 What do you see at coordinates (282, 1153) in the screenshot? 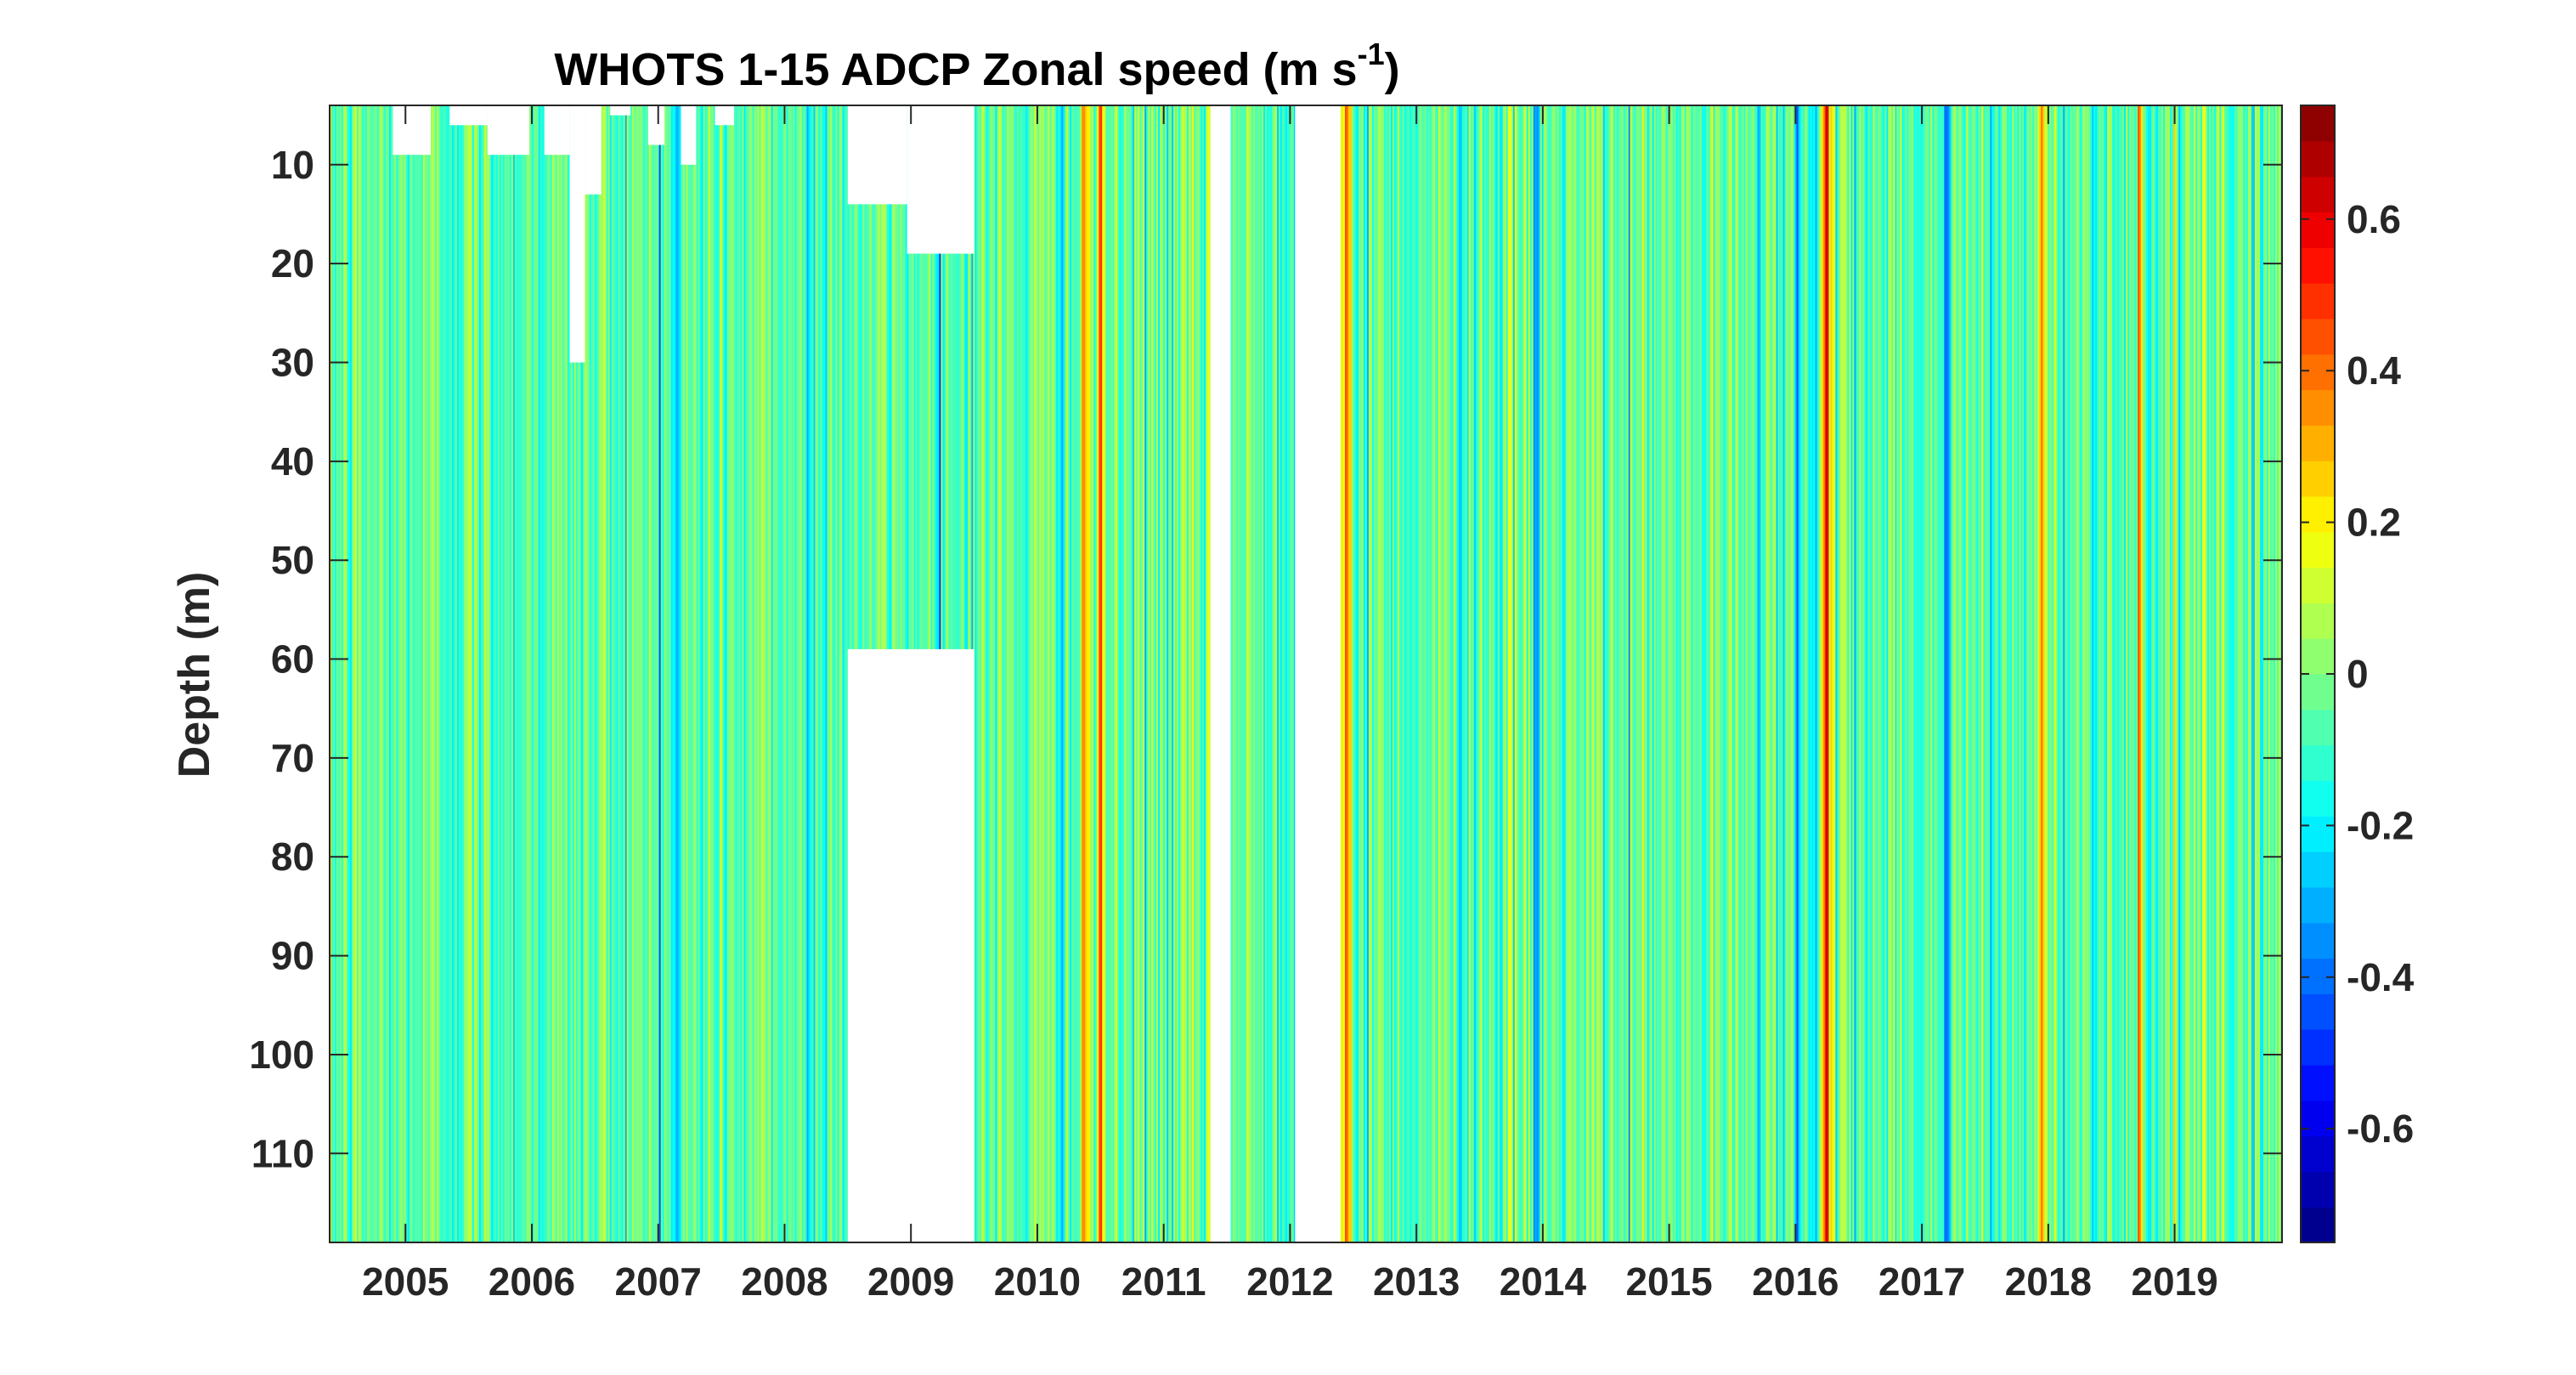
I see `y-tick-label: 110` at bounding box center [282, 1153].